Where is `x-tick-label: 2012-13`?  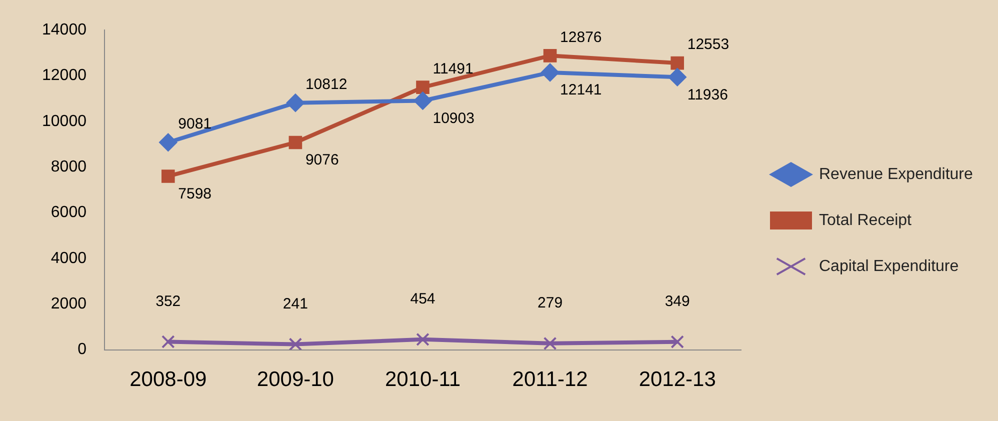 x-tick-label: 2012-13 is located at coordinates (677, 380).